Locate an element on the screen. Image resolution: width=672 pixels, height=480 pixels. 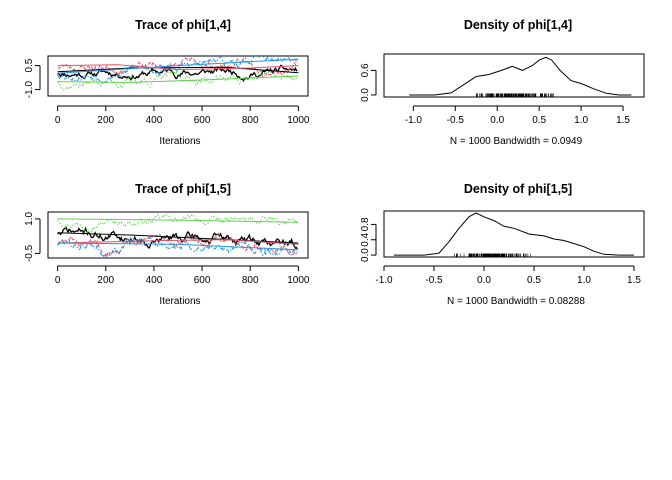
y-tick-label: 0.4 is located at coordinates (365, 239).